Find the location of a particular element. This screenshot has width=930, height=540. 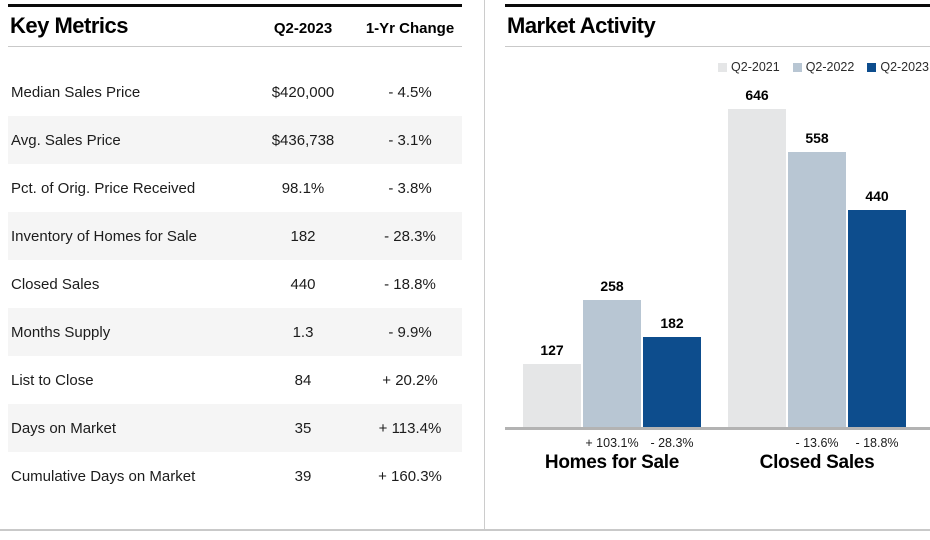

metric-name: Median Sales Price is located at coordinates (76, 92).